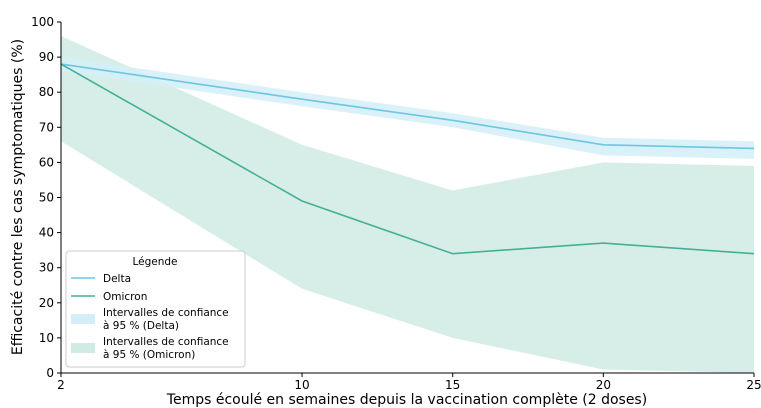 This screenshot has height=408, width=761. What do you see at coordinates (46, 268) in the screenshot?
I see `y-tick-label: 30` at bounding box center [46, 268].